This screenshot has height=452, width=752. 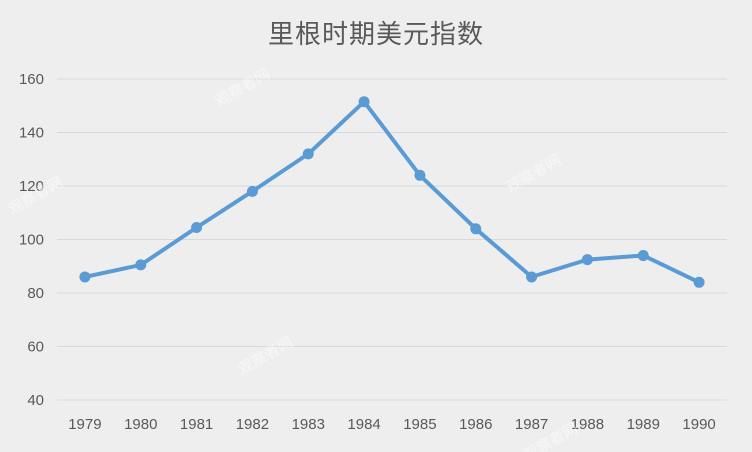 What do you see at coordinates (475, 424) in the screenshot?
I see `x-tick-label: 1986` at bounding box center [475, 424].